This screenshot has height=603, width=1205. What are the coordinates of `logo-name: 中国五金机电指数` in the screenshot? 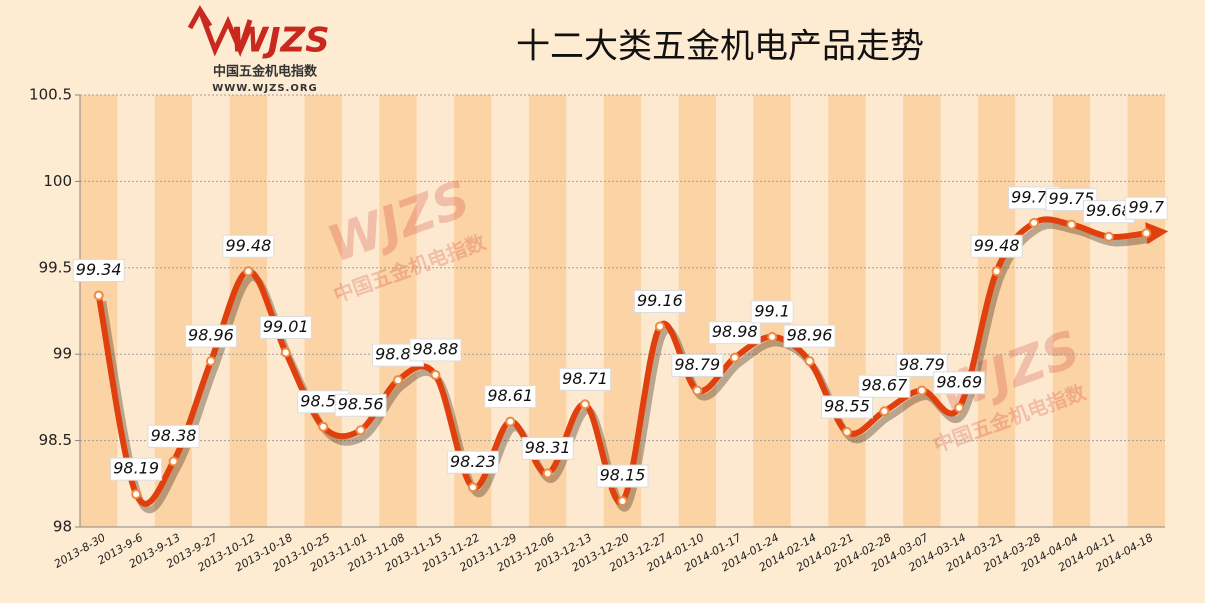 It's located at (265, 72).